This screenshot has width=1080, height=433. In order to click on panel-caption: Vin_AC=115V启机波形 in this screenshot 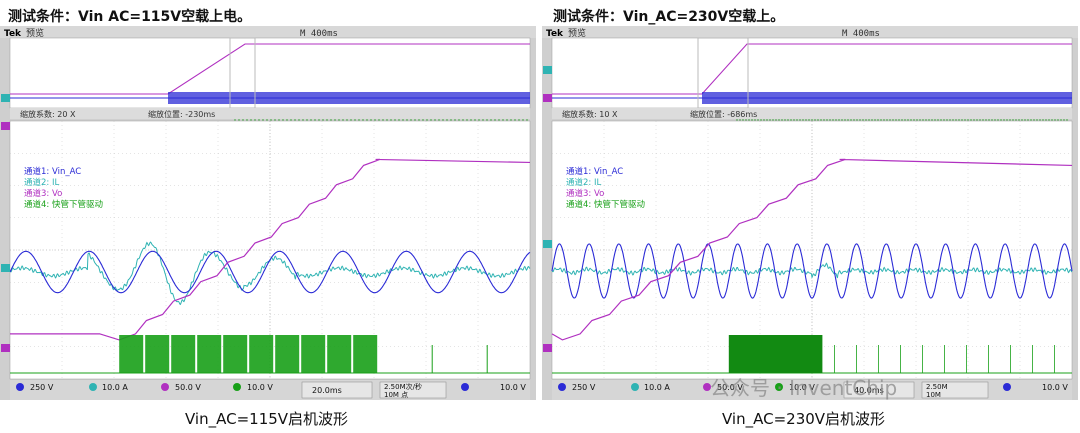, I will do `click(267, 419)`.